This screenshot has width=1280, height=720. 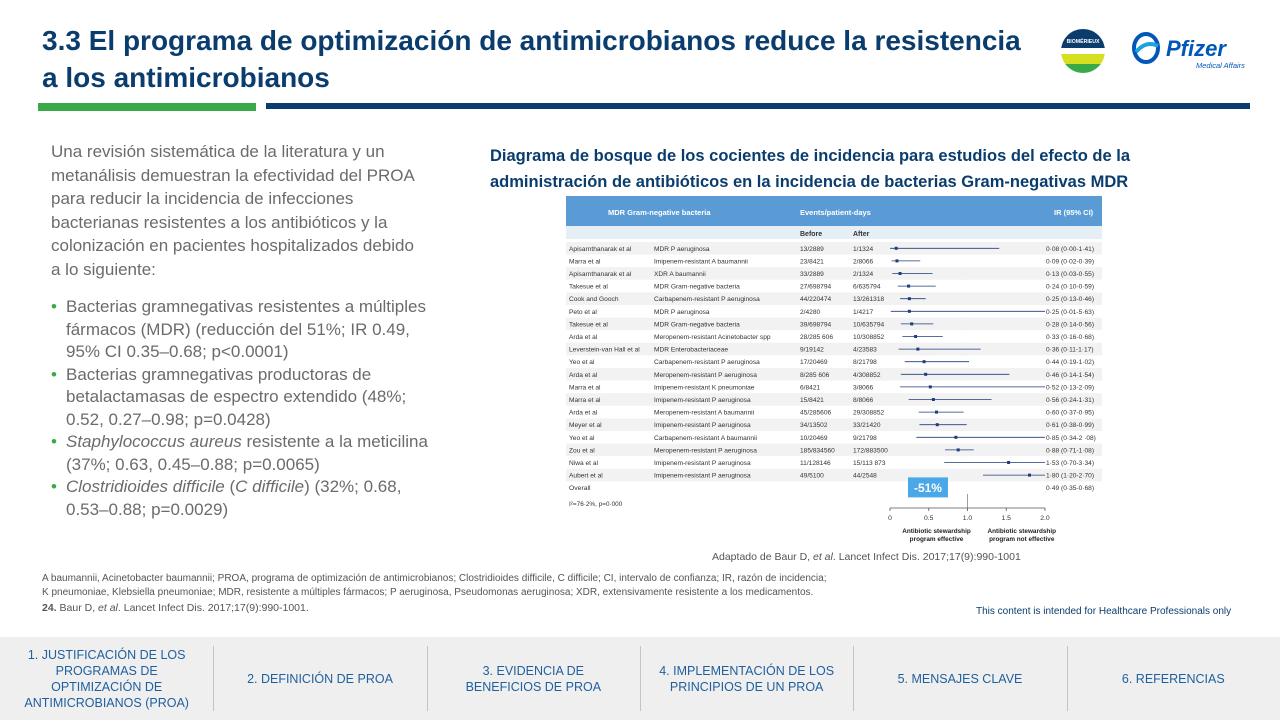 I want to click on forest-subheader-before: Before, so click(x=811, y=234).